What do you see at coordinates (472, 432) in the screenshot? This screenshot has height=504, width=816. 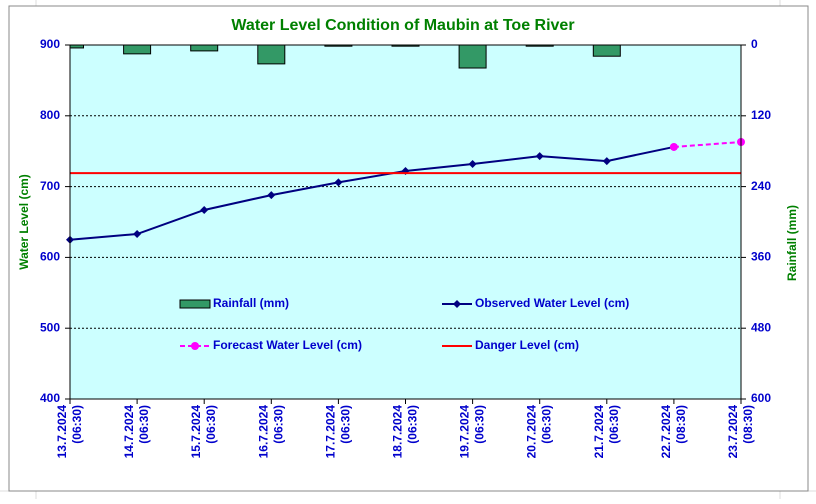 I see `x-tick-label: 19.7.2024(06:30)` at bounding box center [472, 432].